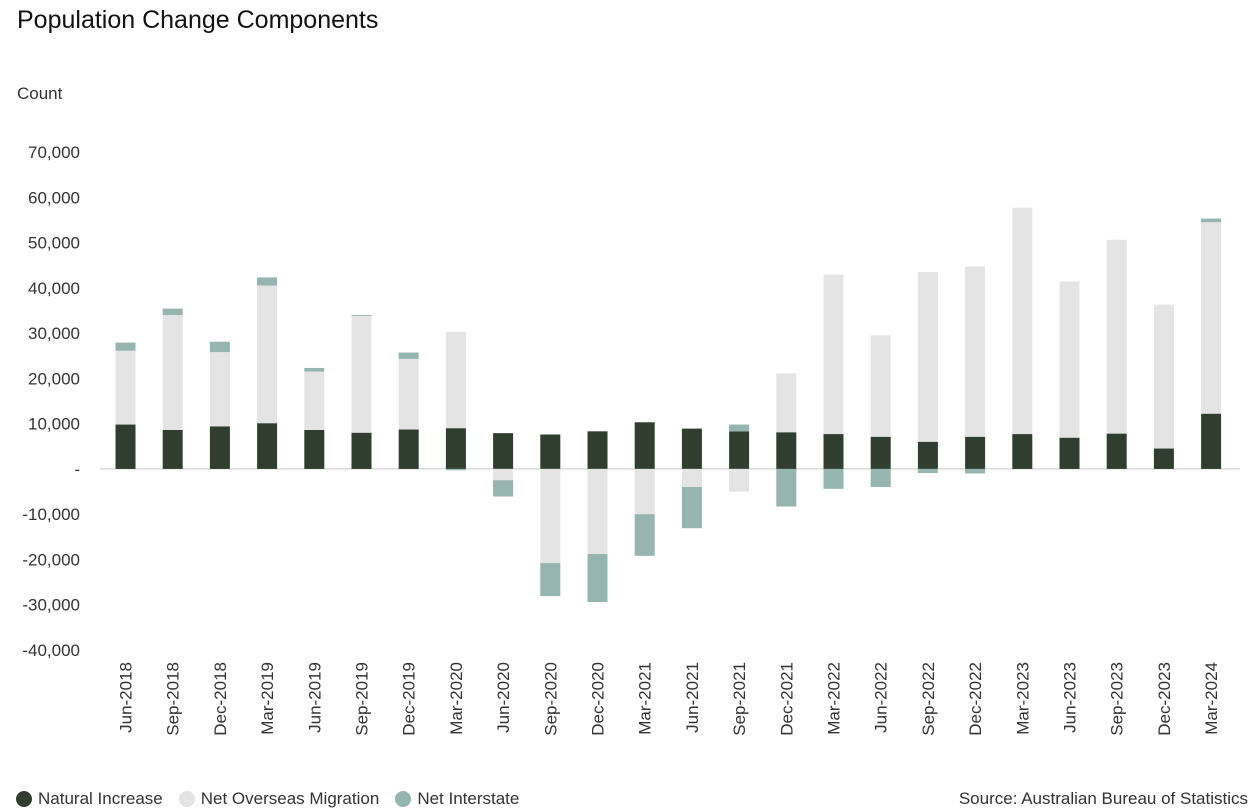 This screenshot has height=812, width=1248. I want to click on y-tick-label: 20,000, so click(54, 378).